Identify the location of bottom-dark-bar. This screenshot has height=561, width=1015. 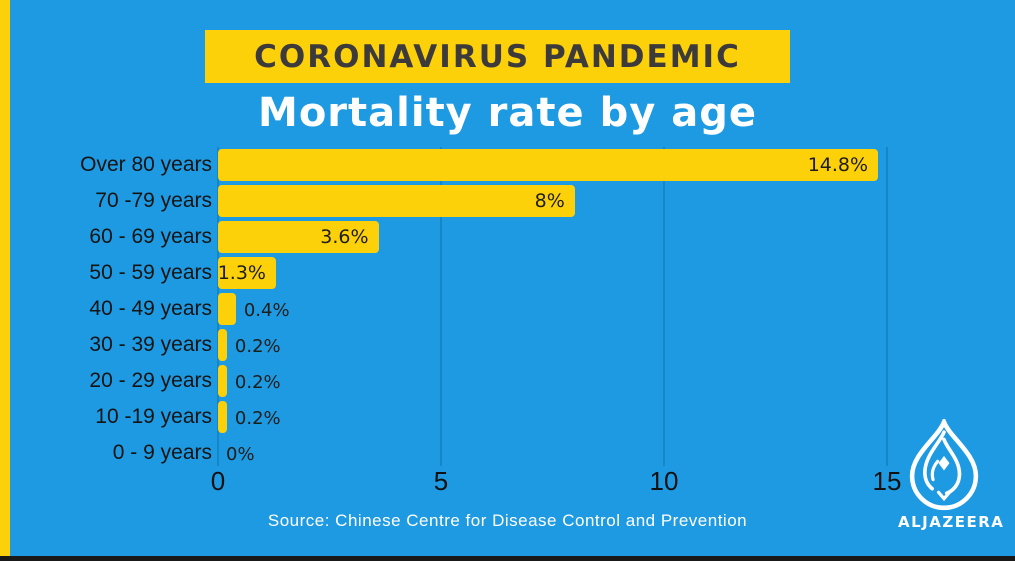
(507, 558).